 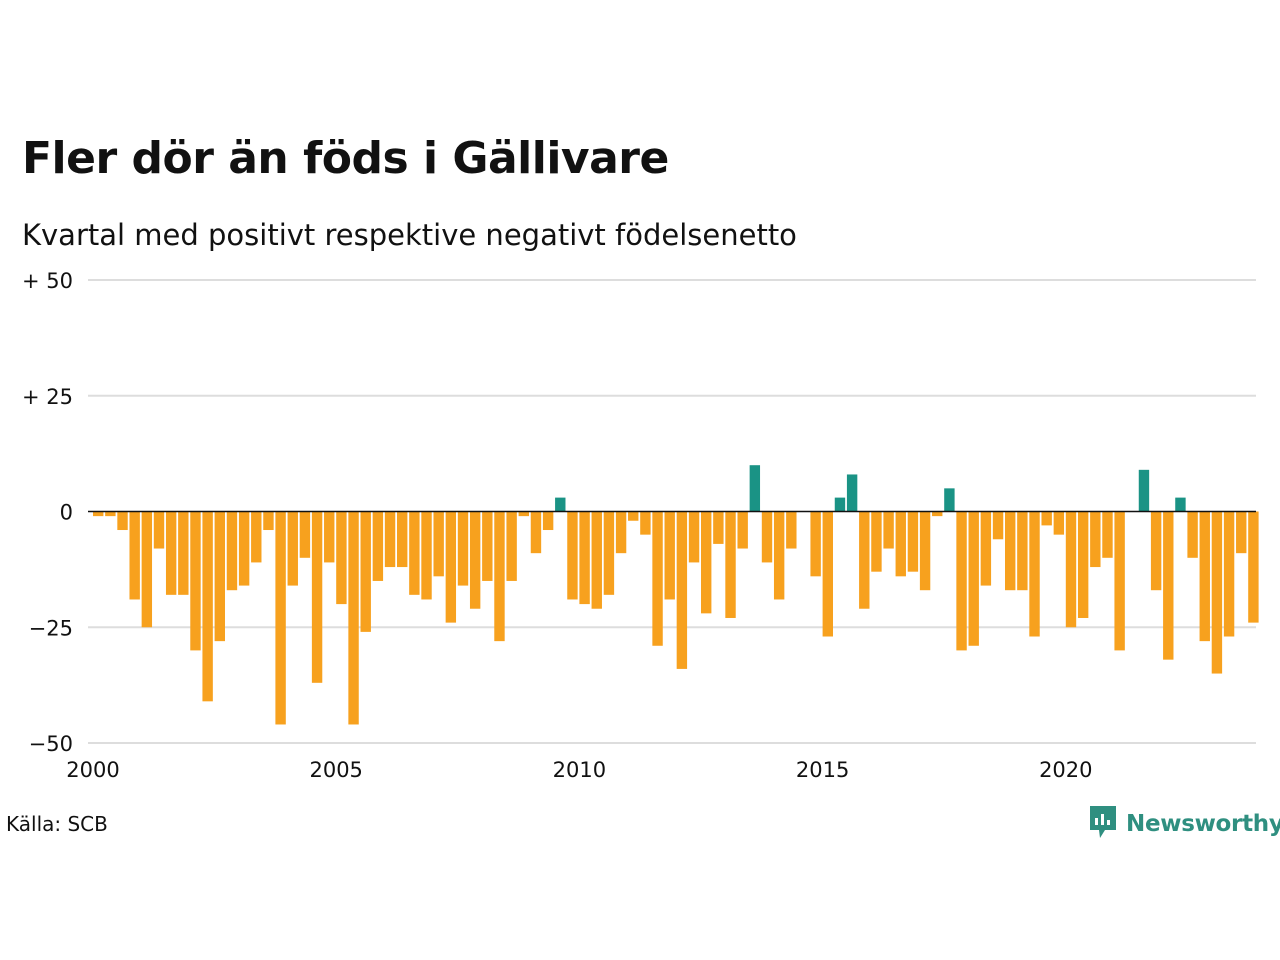 What do you see at coordinates (579, 770) in the screenshot?
I see `x-tick-label: 2010` at bounding box center [579, 770].